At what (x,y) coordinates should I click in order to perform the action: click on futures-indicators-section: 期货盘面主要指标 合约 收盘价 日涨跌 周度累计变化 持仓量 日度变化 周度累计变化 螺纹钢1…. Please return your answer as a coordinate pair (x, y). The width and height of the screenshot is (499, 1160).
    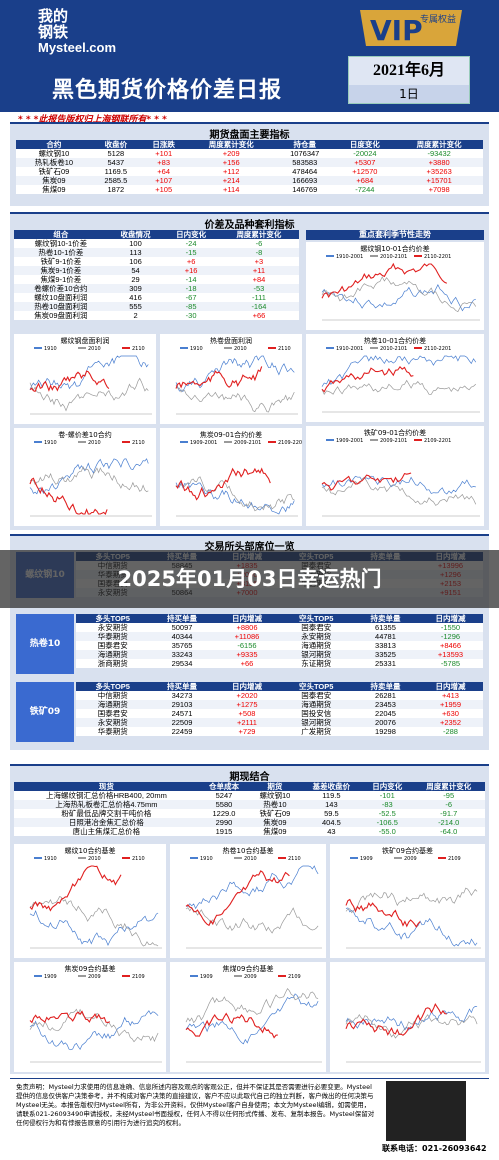
    Looking at the image, I should click on (249, 164).